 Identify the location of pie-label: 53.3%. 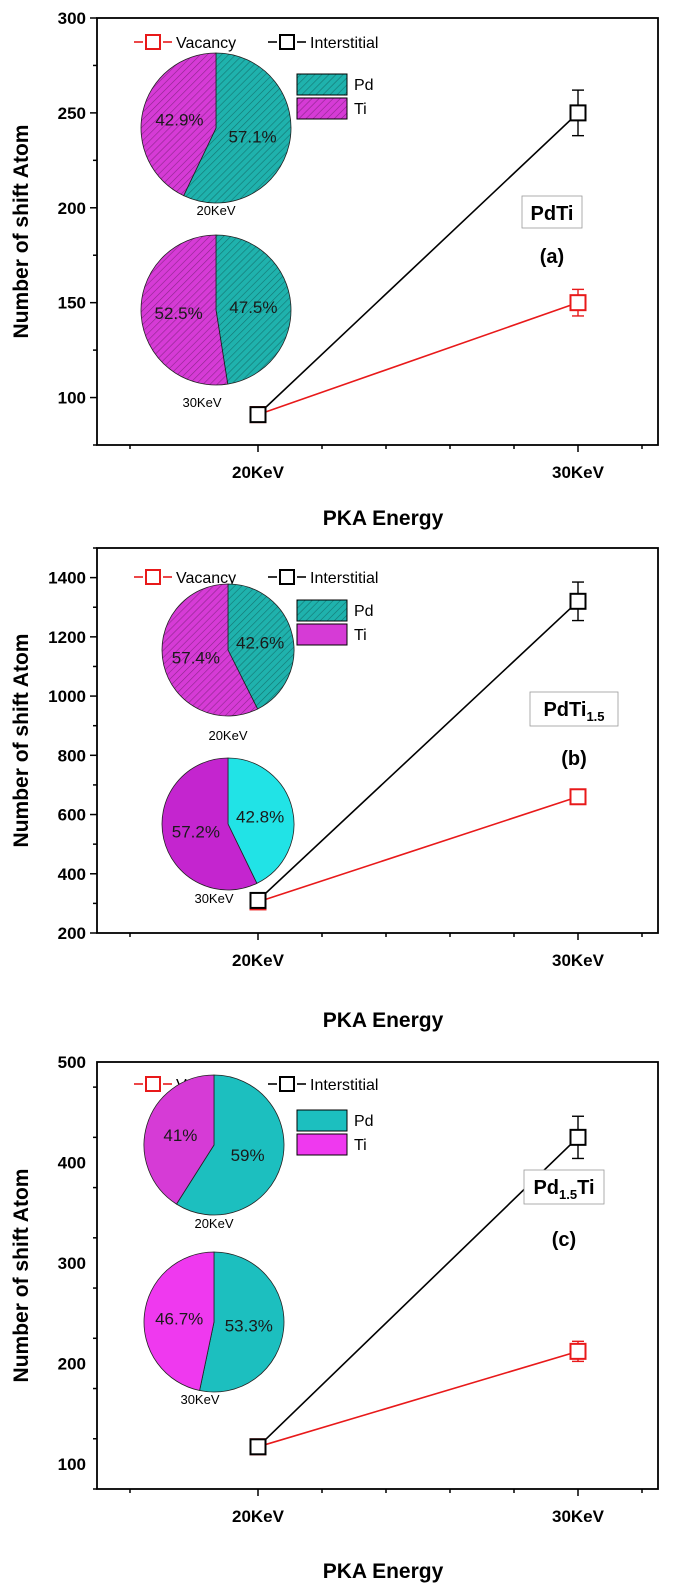
(249, 1326).